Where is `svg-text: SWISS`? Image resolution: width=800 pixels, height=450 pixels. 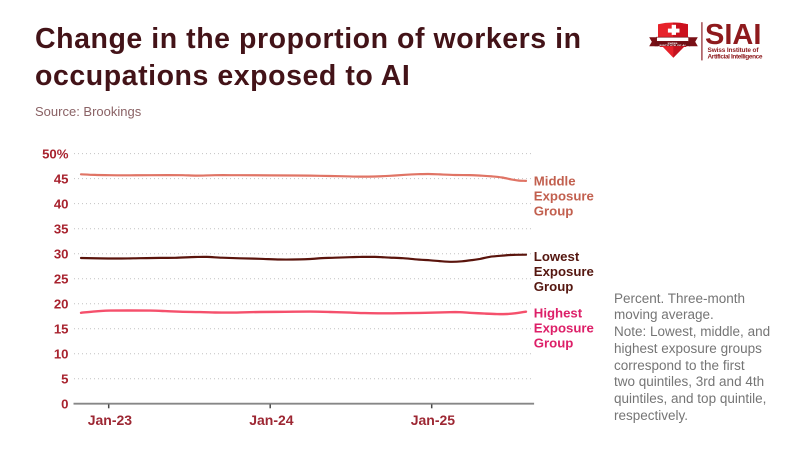
svg-text: SWISS is located at coordinates (673, 44).